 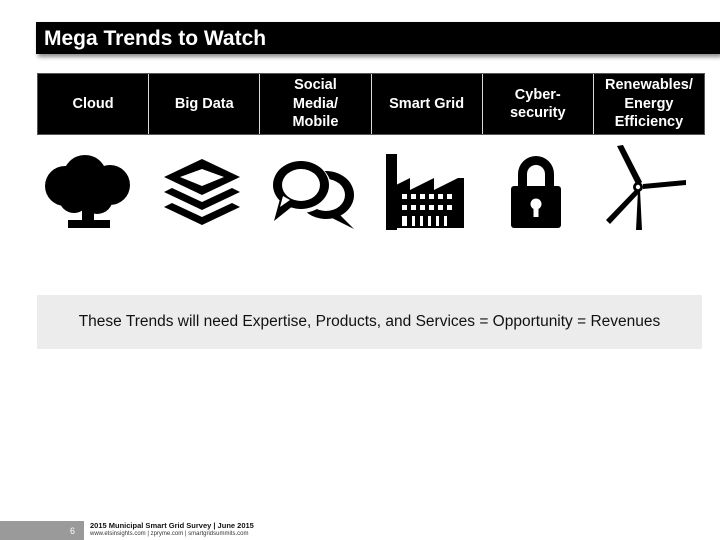 I want to click on wind-turbine-icon, so click(x=646, y=187).